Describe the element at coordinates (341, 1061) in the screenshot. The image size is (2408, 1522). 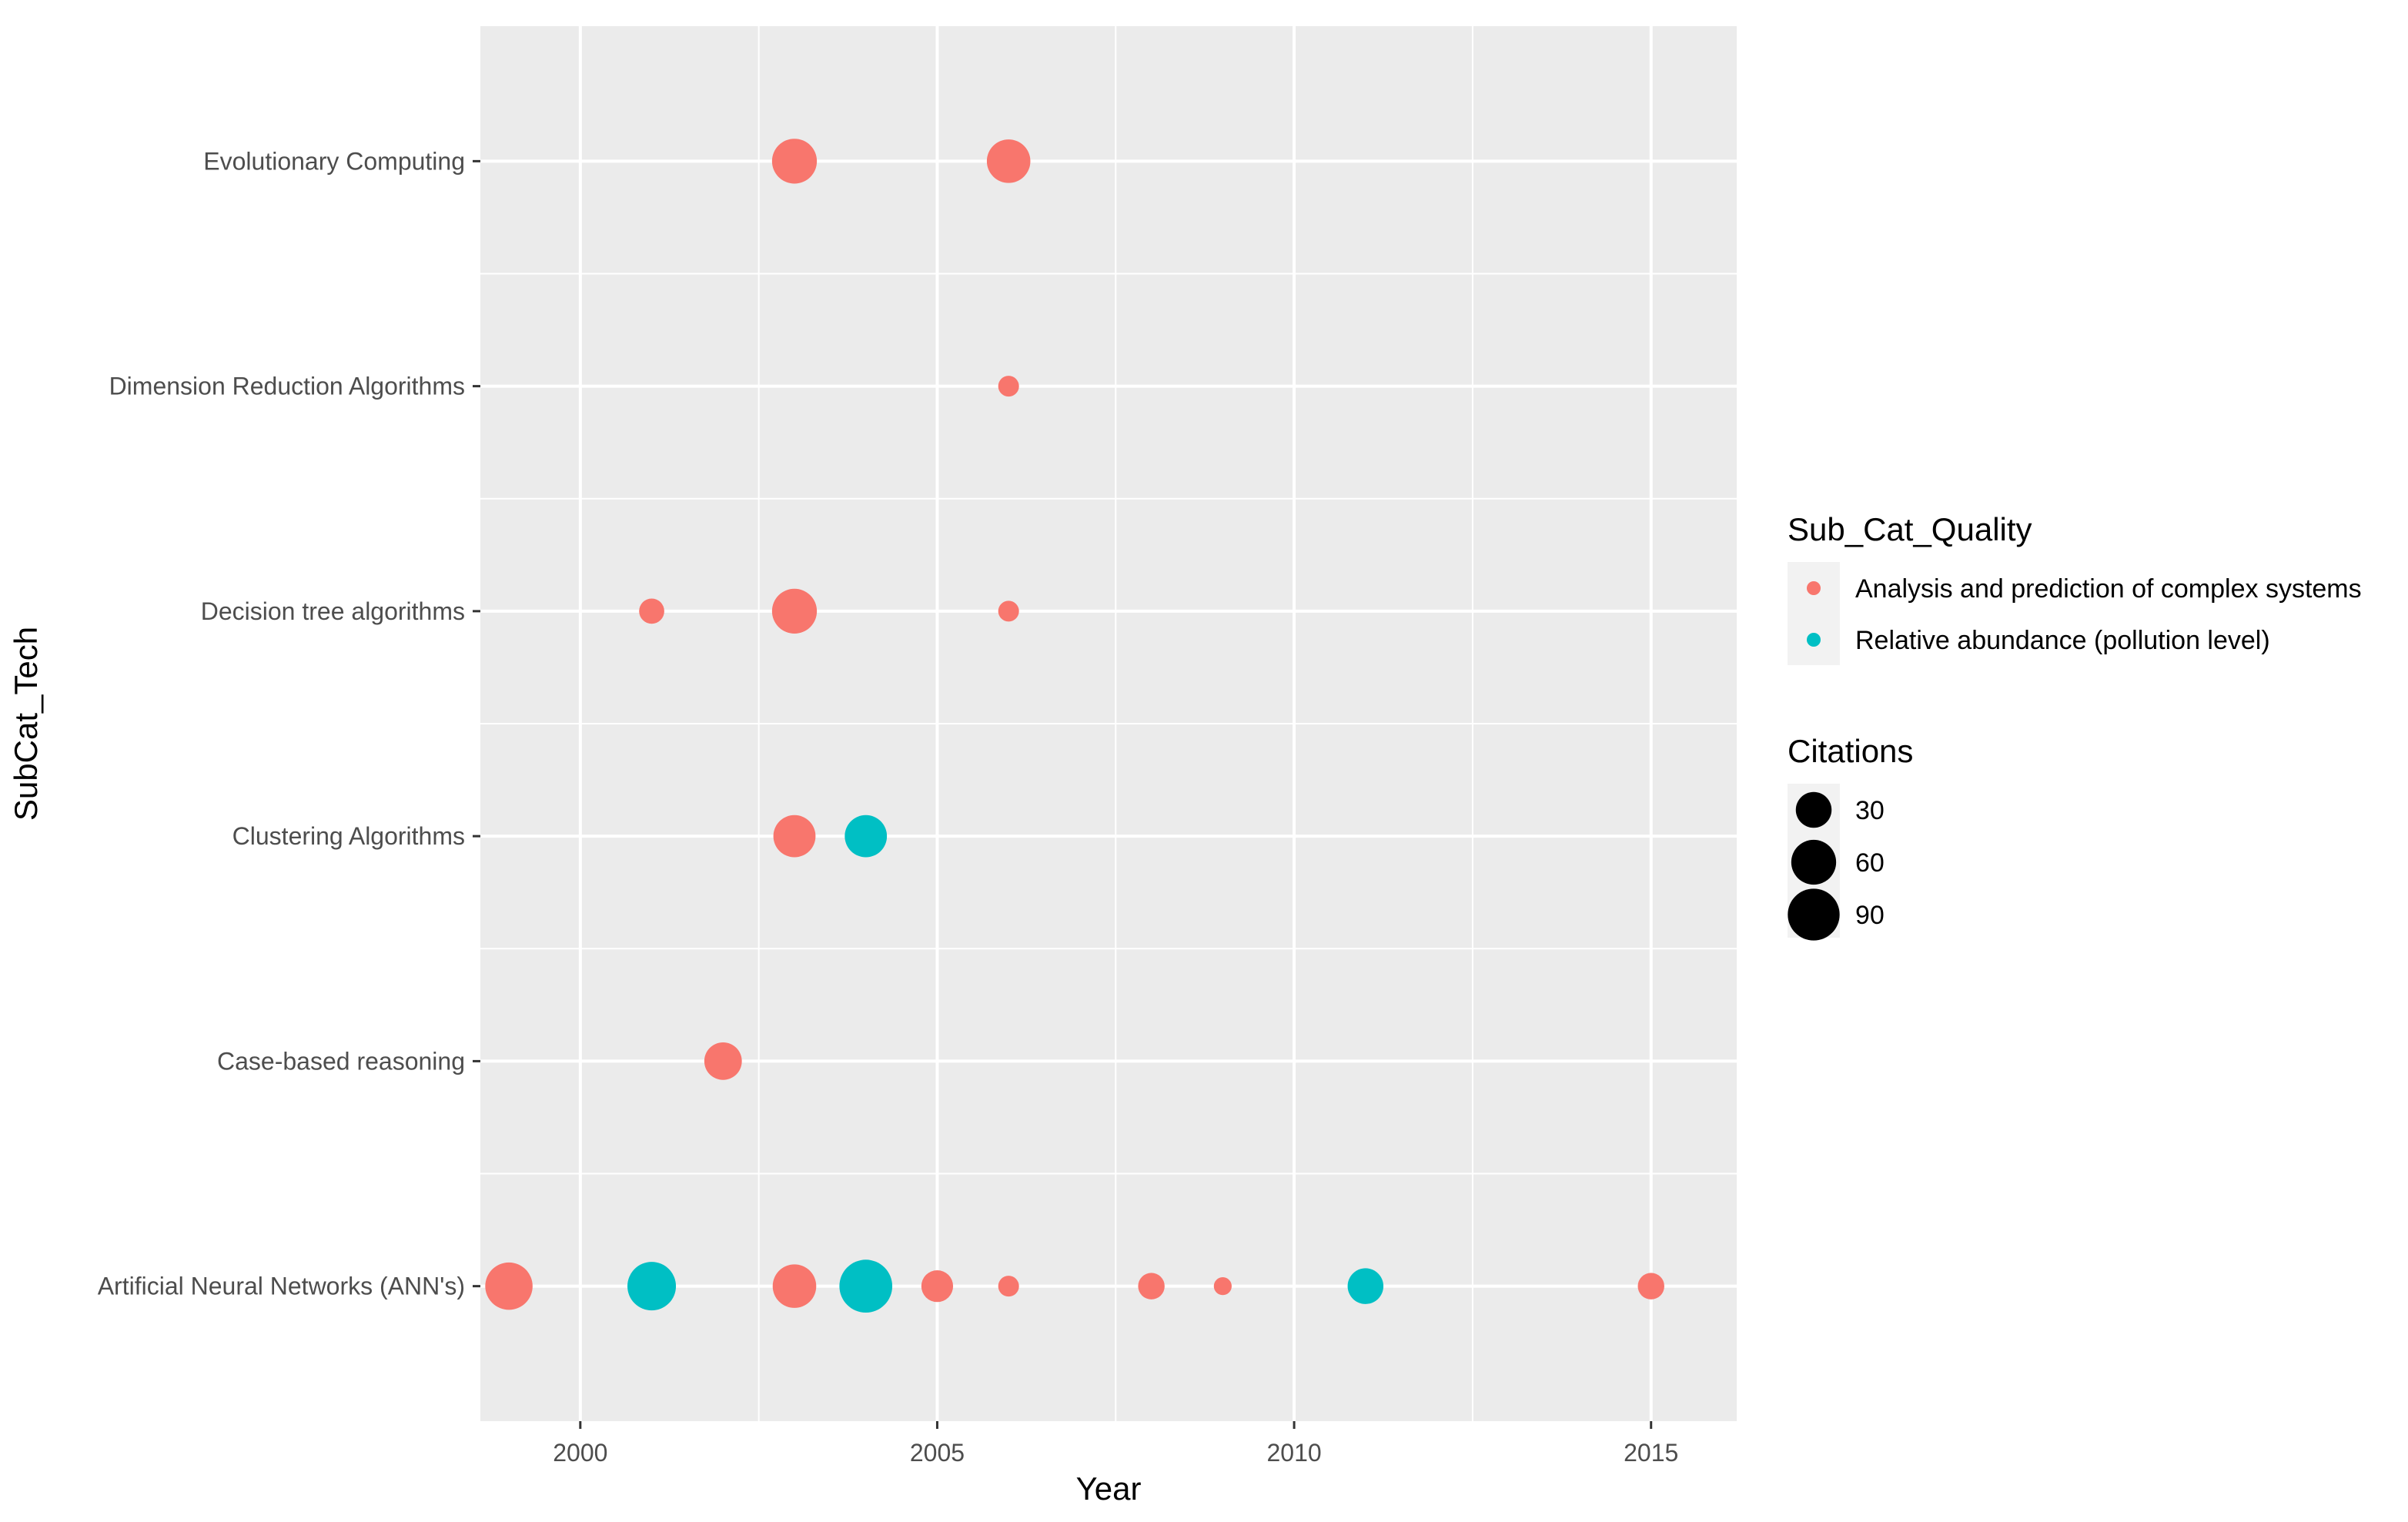
I see `y-tick-label: Case-based reasoning` at that location.